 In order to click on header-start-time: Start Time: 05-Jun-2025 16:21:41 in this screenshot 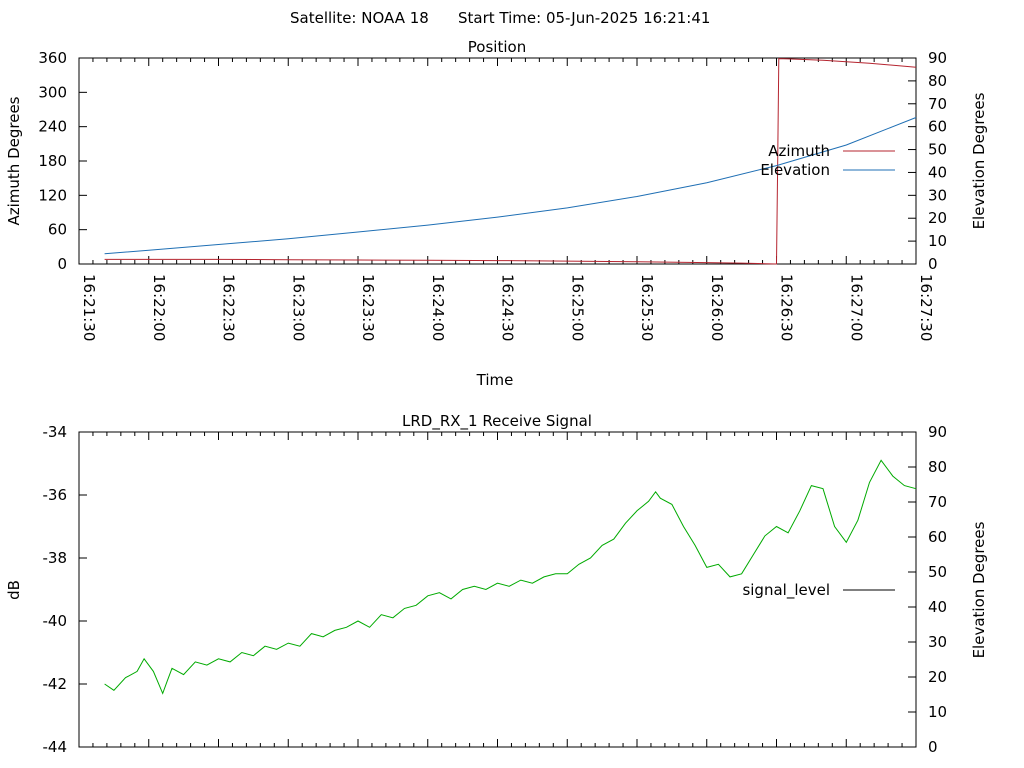, I will do `click(584, 18)`.